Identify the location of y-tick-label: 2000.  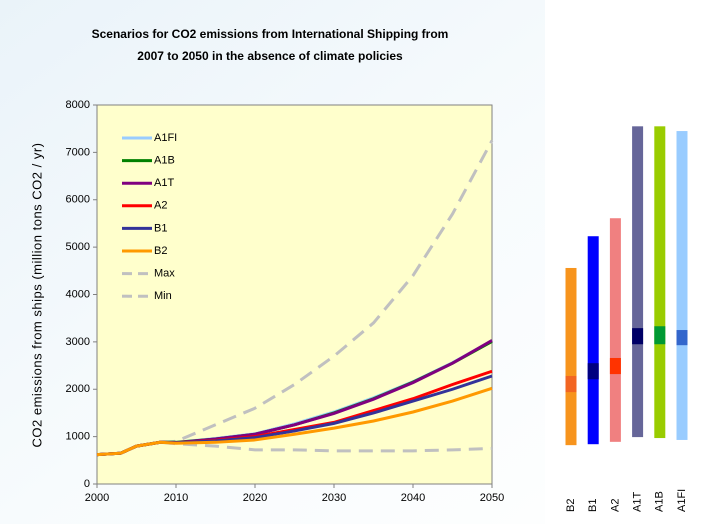
(78, 389).